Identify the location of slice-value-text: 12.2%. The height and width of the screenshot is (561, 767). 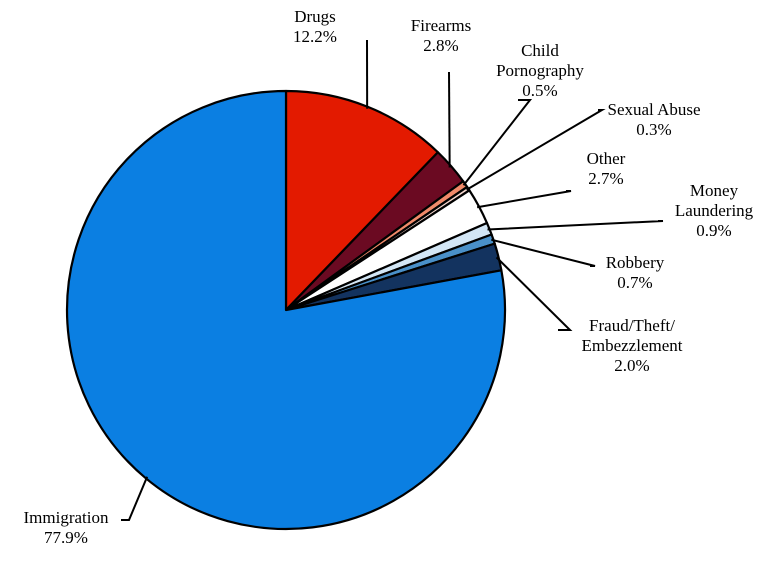
(315, 36).